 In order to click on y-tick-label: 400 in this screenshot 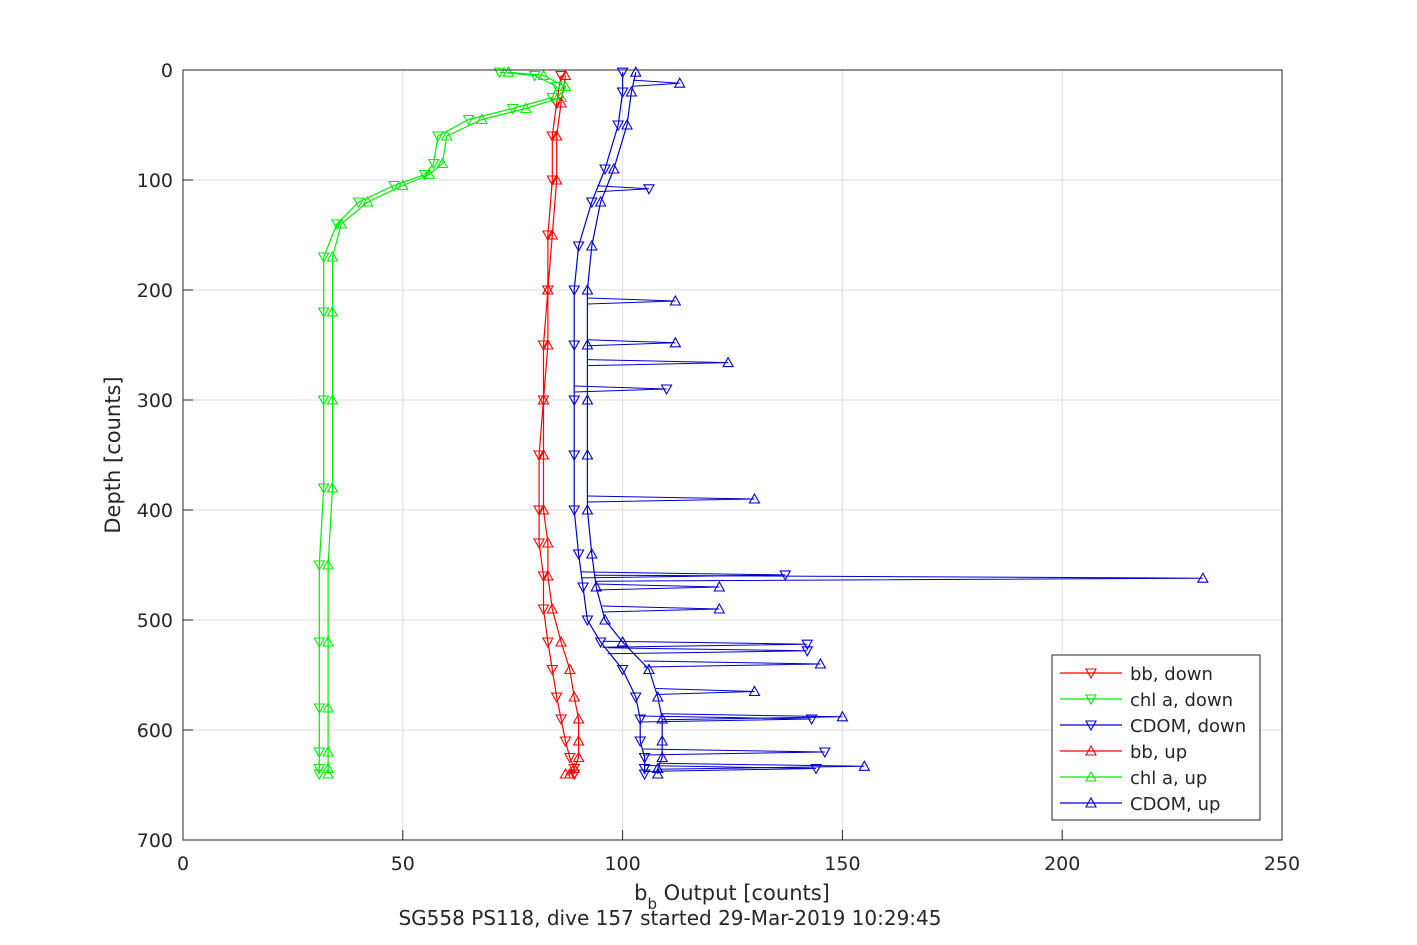, I will do `click(155, 511)`.